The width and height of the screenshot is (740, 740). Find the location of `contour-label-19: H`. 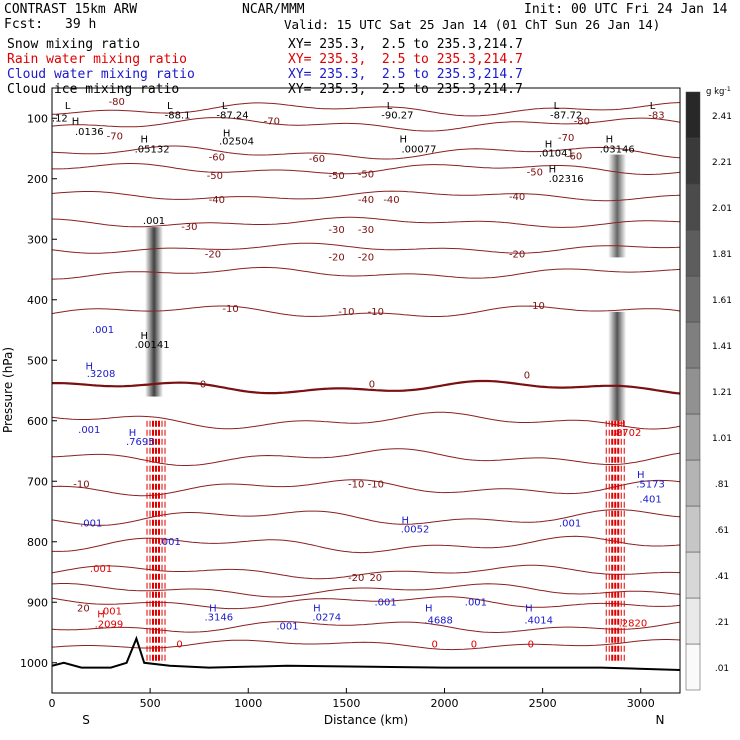

contour-label-19: H is located at coordinates (549, 144).